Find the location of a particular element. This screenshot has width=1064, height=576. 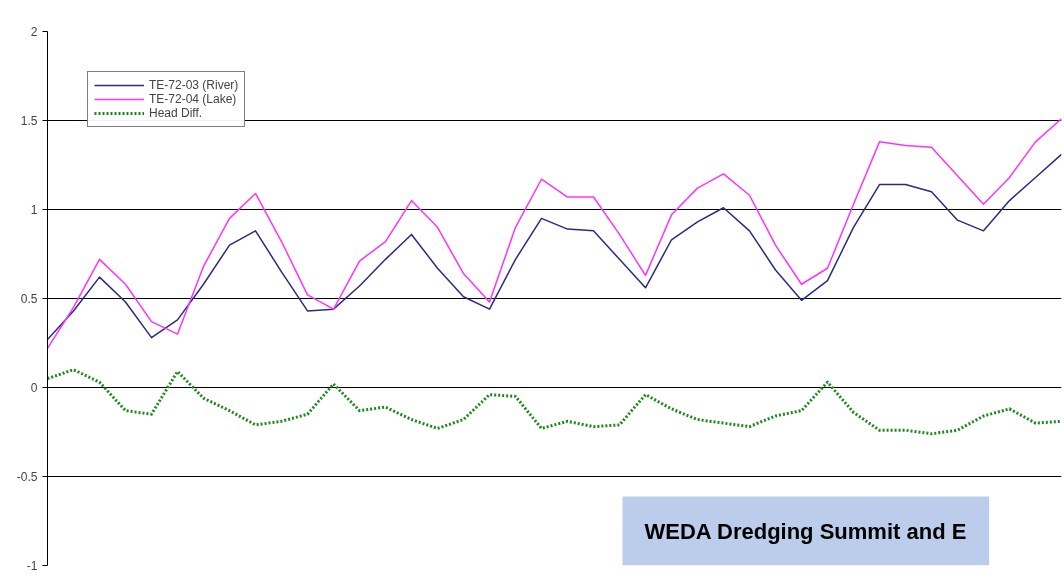

y-tick-label: 2 is located at coordinates (34, 32).